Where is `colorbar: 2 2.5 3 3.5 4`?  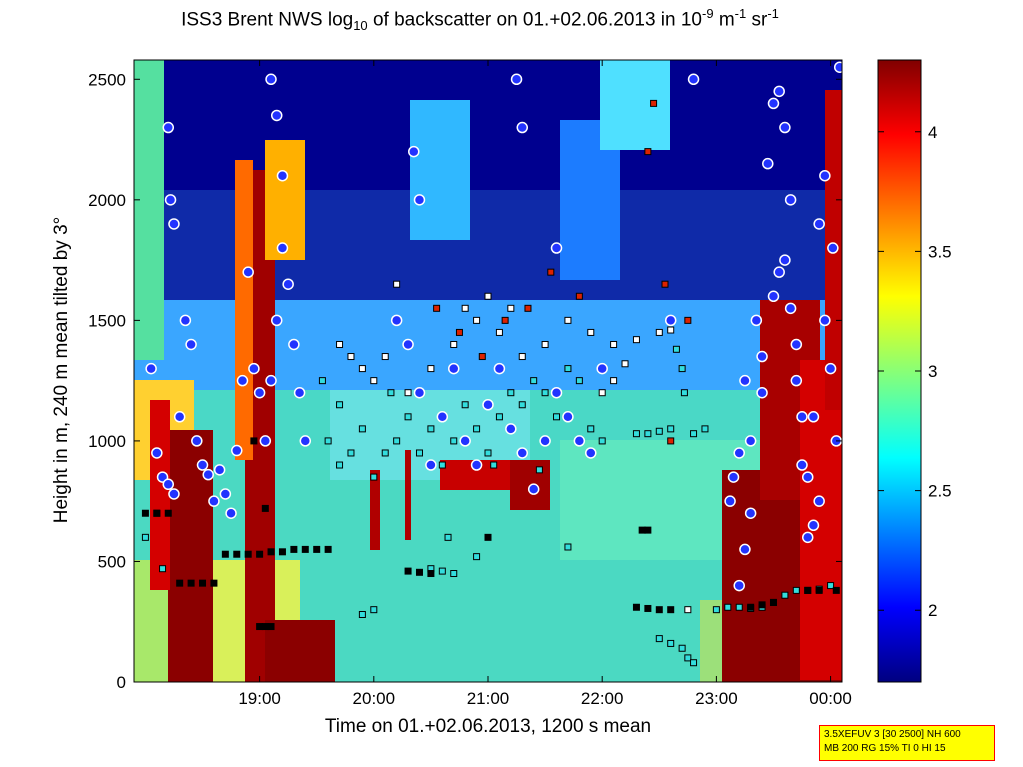
colorbar: 2 2.5 3 3.5 4 is located at coordinates (914, 371).